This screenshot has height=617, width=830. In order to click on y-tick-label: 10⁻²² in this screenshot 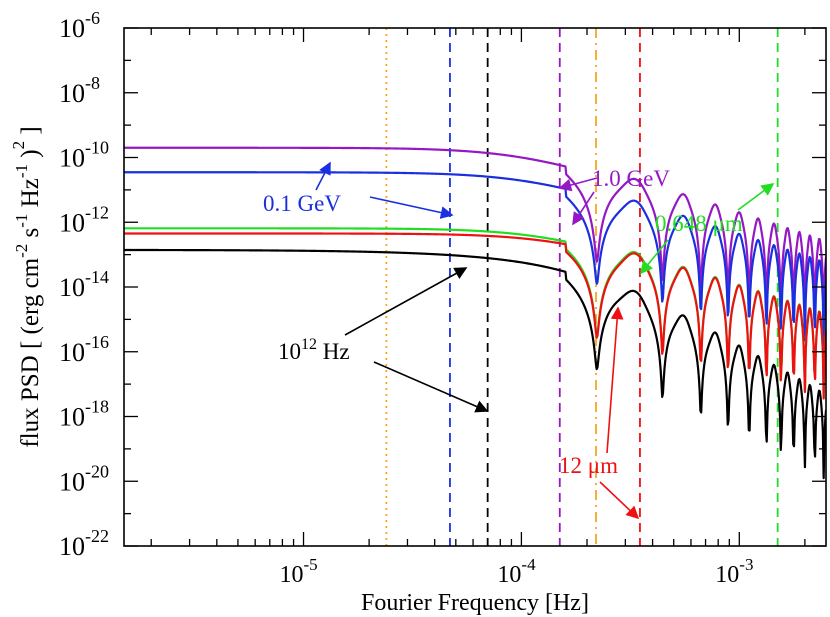, I will do `click(84, 543)`.